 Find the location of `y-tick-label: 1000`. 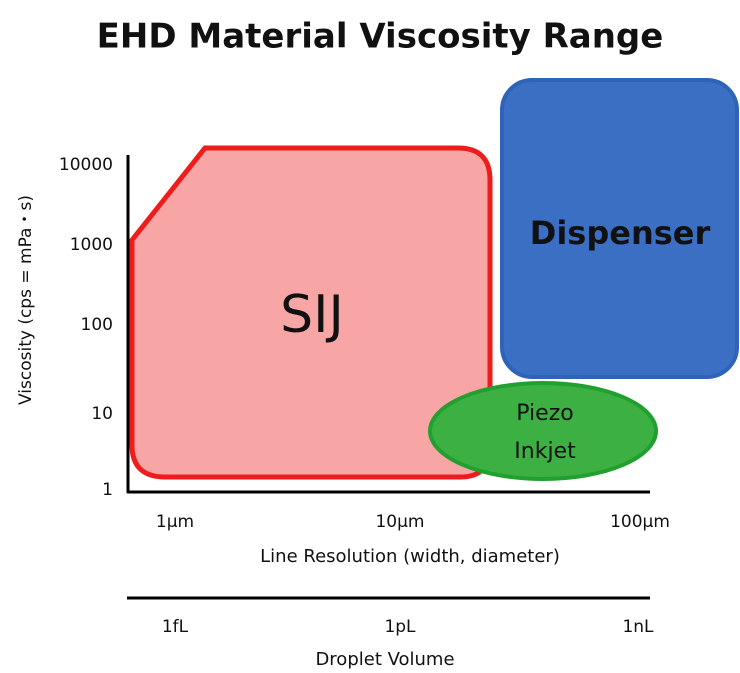

y-tick-label: 1000 is located at coordinates (91, 245).